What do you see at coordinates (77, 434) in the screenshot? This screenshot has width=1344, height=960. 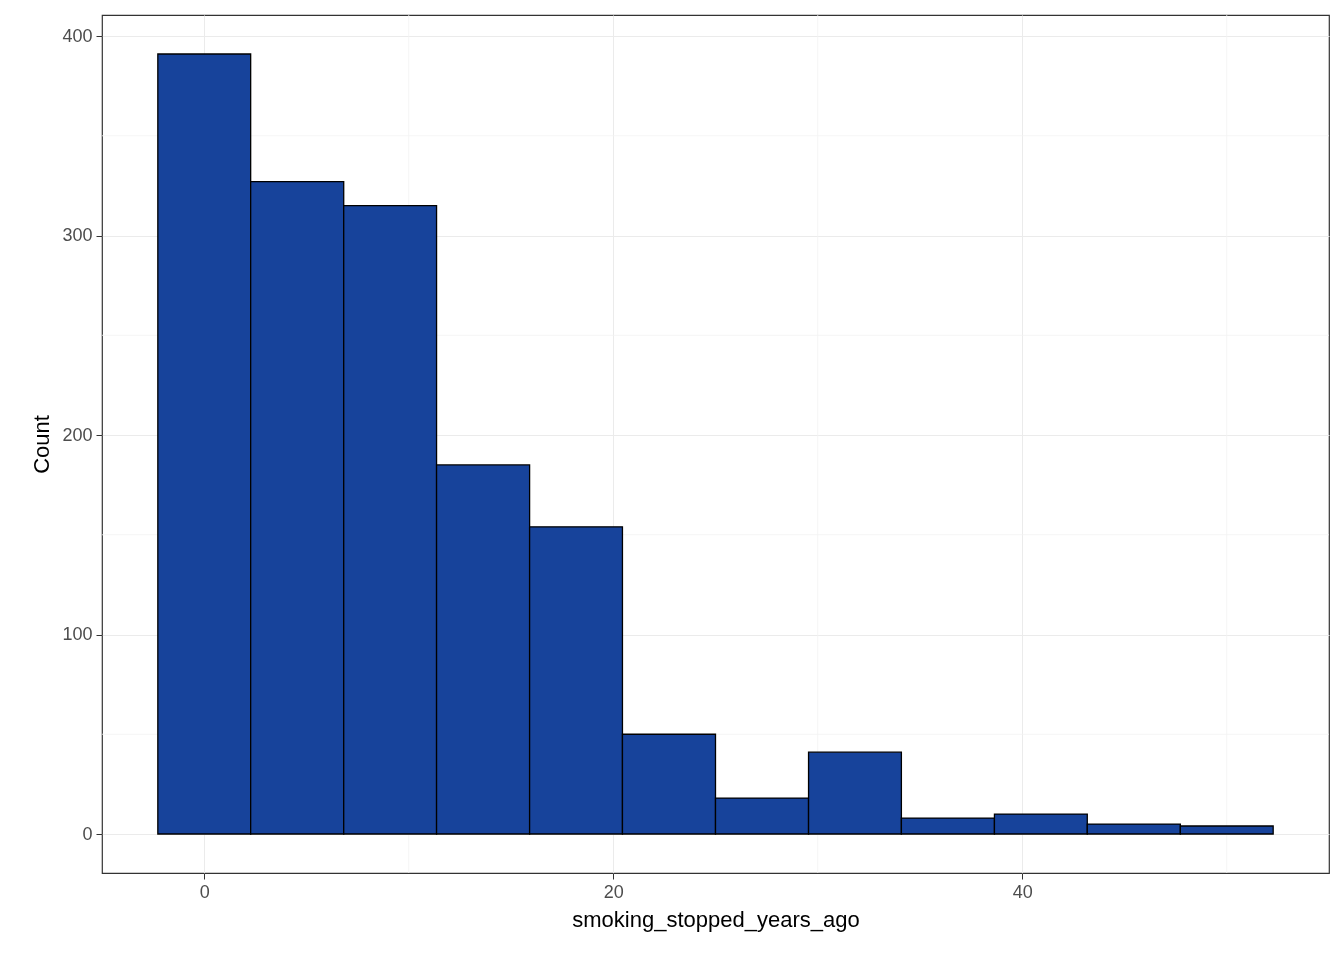 I see `y-tick-label: 200` at bounding box center [77, 434].